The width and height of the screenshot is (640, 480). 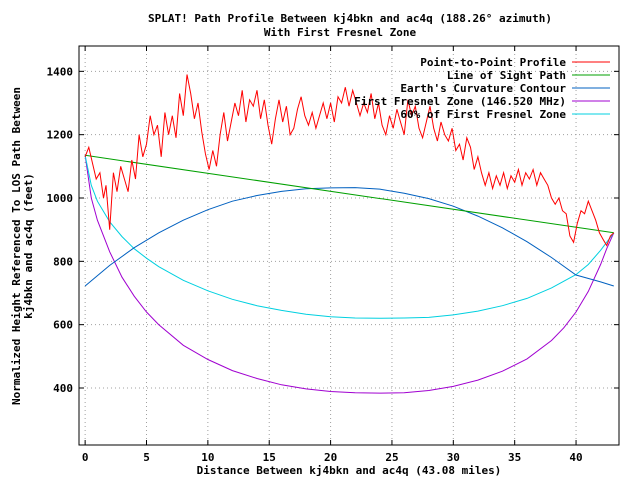 I want to click on x-tick-label: 25, so click(x=391, y=457).